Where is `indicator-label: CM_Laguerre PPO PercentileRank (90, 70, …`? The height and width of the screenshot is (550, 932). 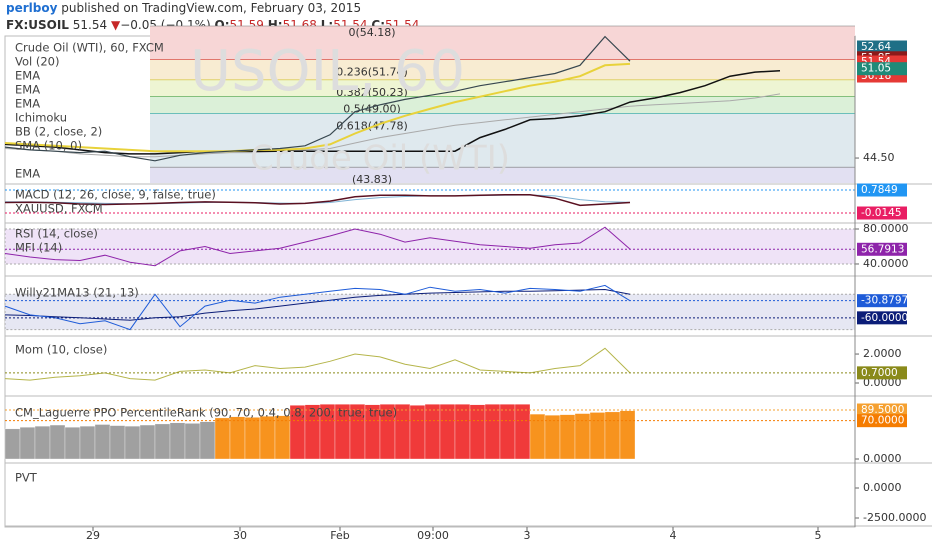 indicator-label: CM_Laguerre PPO PercentileRank (90, 70, … is located at coordinates (206, 413).